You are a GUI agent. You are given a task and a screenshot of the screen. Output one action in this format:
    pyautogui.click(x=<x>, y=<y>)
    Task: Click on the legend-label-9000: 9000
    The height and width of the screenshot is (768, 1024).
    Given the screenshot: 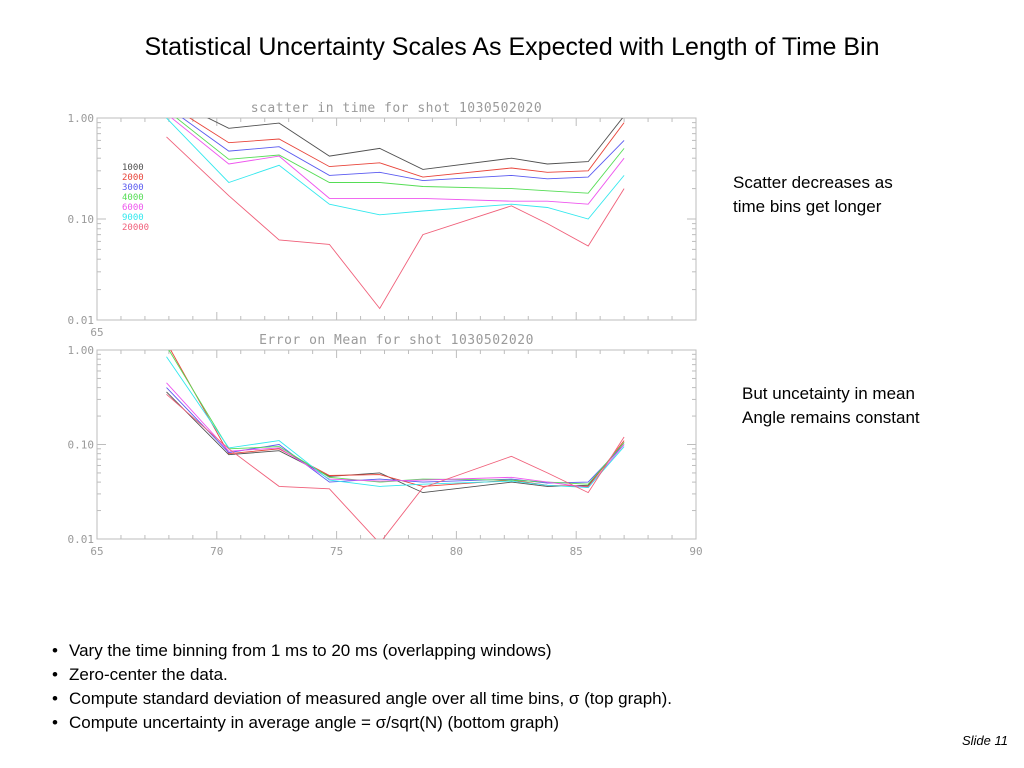 What is the action you would take?
    pyautogui.click(x=133, y=218)
    